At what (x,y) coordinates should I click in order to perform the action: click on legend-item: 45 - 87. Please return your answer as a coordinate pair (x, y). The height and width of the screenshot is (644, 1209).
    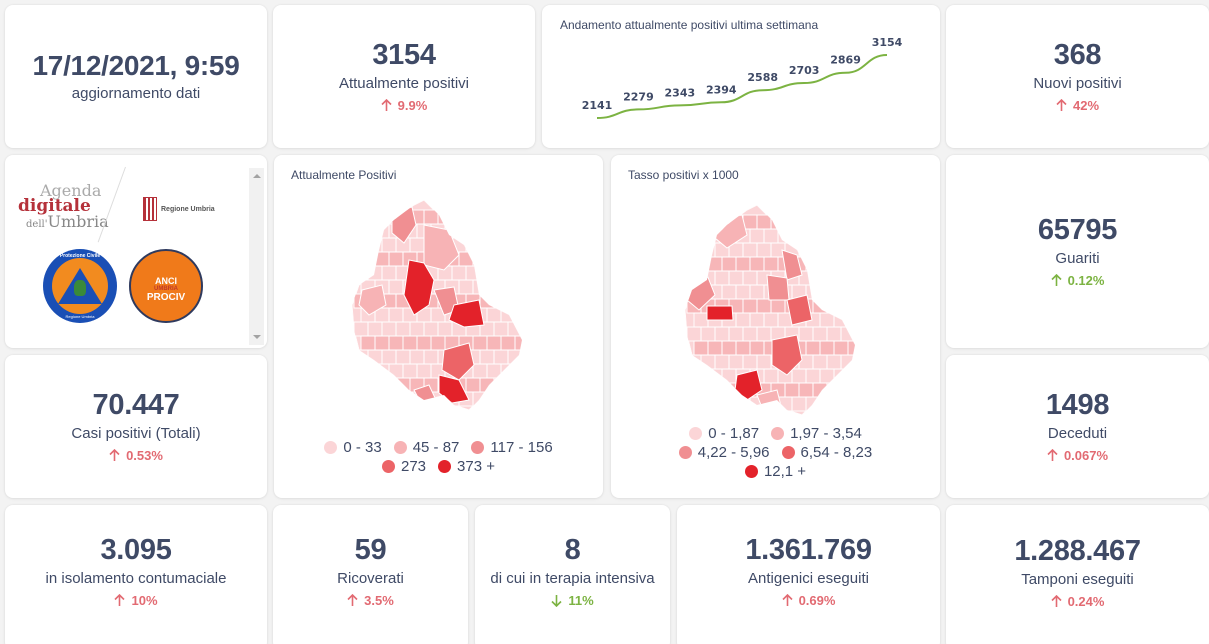
    Looking at the image, I should click on (426, 447).